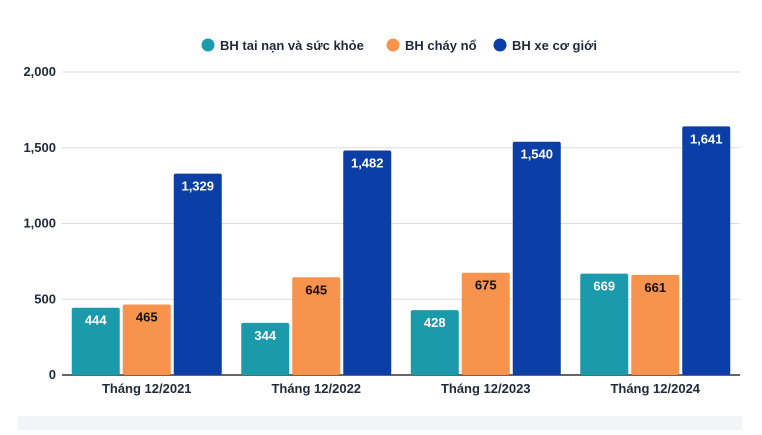  What do you see at coordinates (147, 317) in the screenshot?
I see `bar-value-label: 465` at bounding box center [147, 317].